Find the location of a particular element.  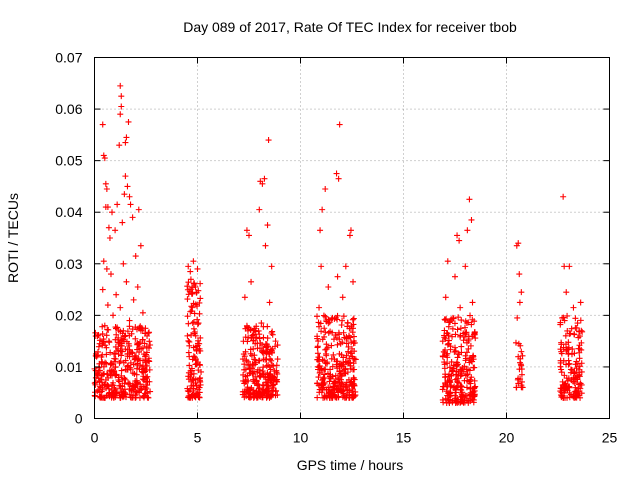

y-tick-label: 0.01 is located at coordinates (68, 367).